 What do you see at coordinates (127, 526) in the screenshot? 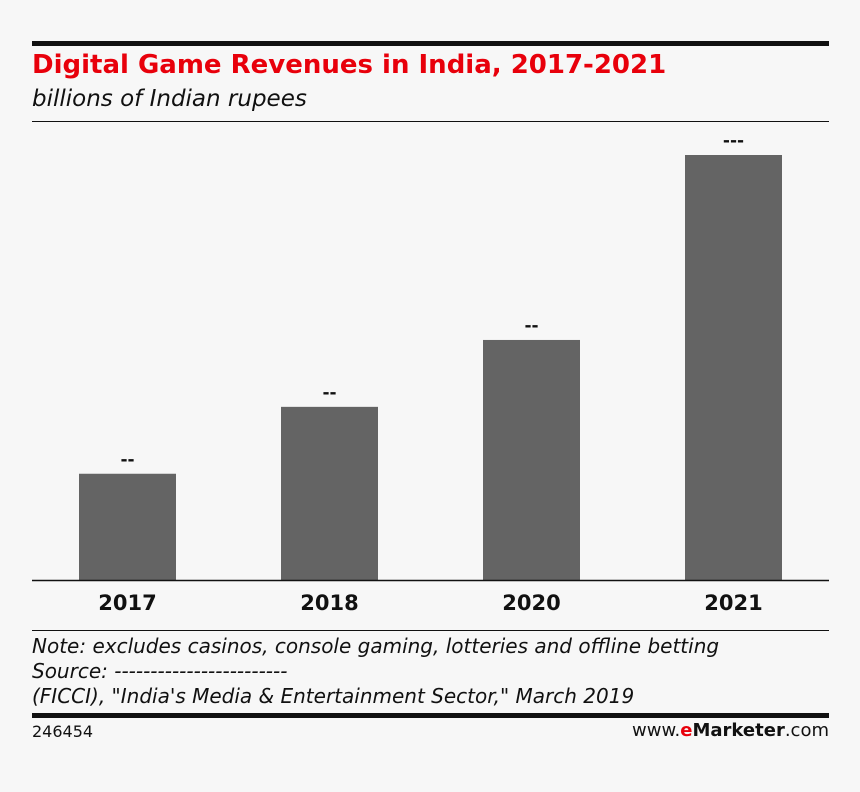
I see `bar-2017` at bounding box center [127, 526].